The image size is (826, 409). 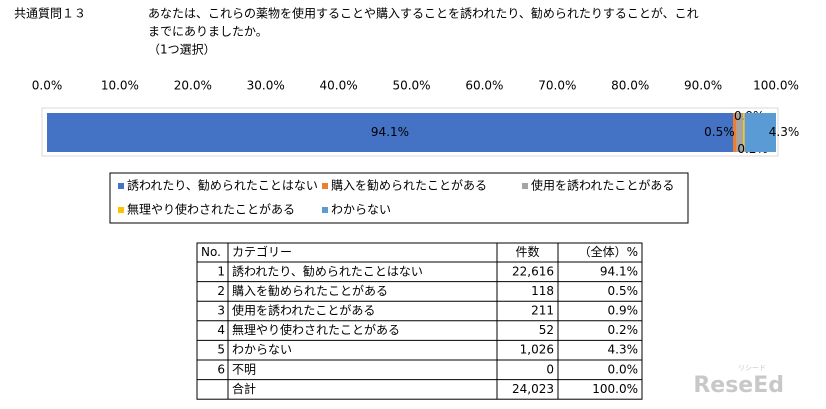 What do you see at coordinates (221, 330) in the screenshot?
I see `table-cell: 4` at bounding box center [221, 330].